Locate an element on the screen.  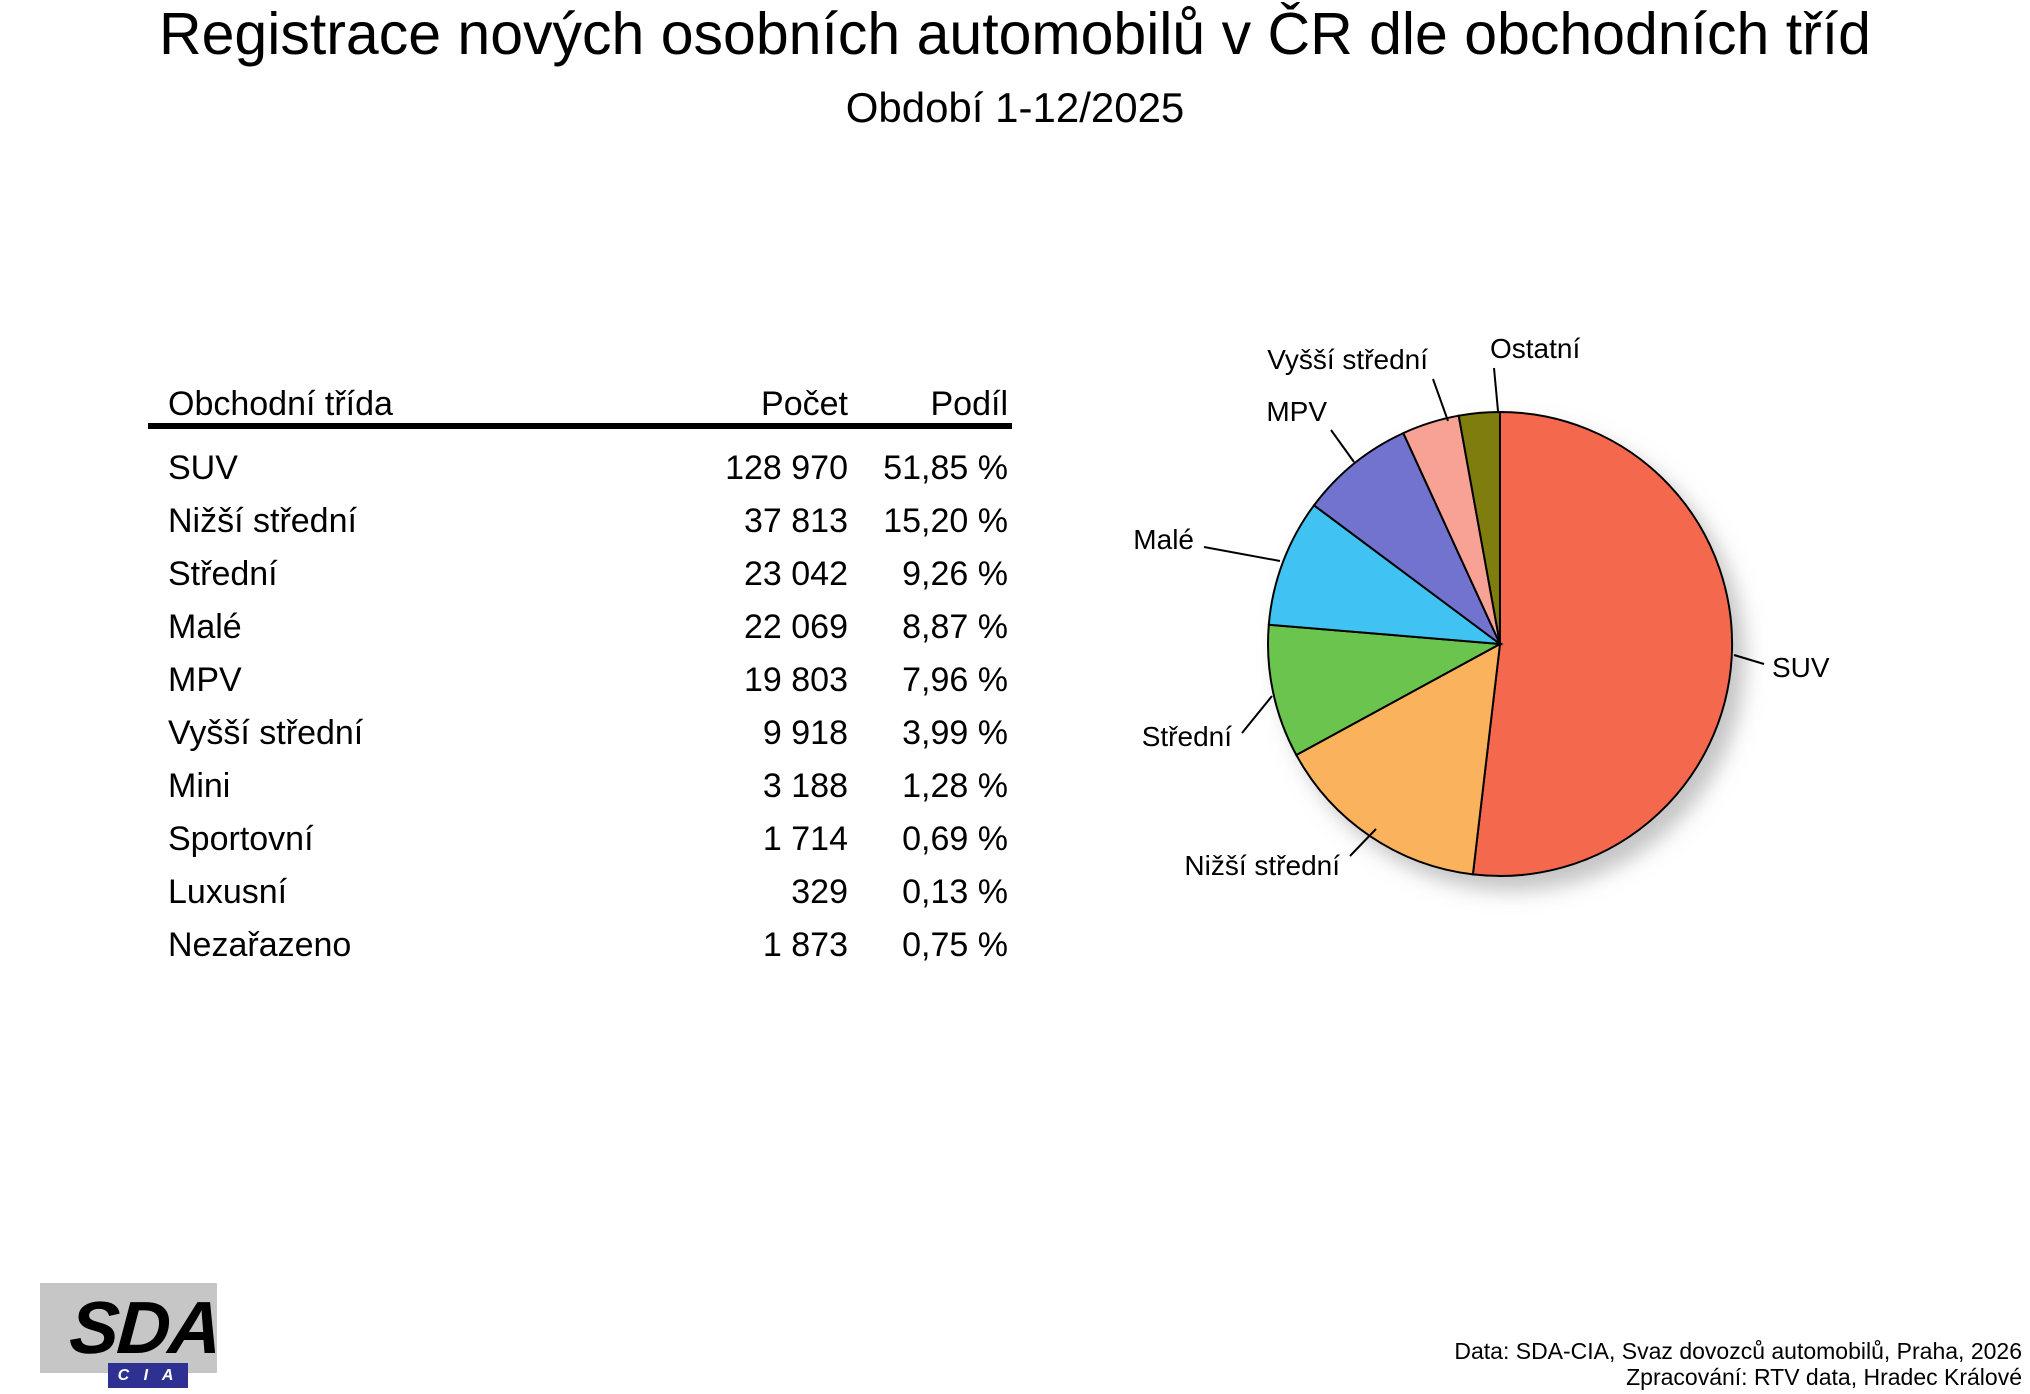
pie-slices is located at coordinates (1500, 643).